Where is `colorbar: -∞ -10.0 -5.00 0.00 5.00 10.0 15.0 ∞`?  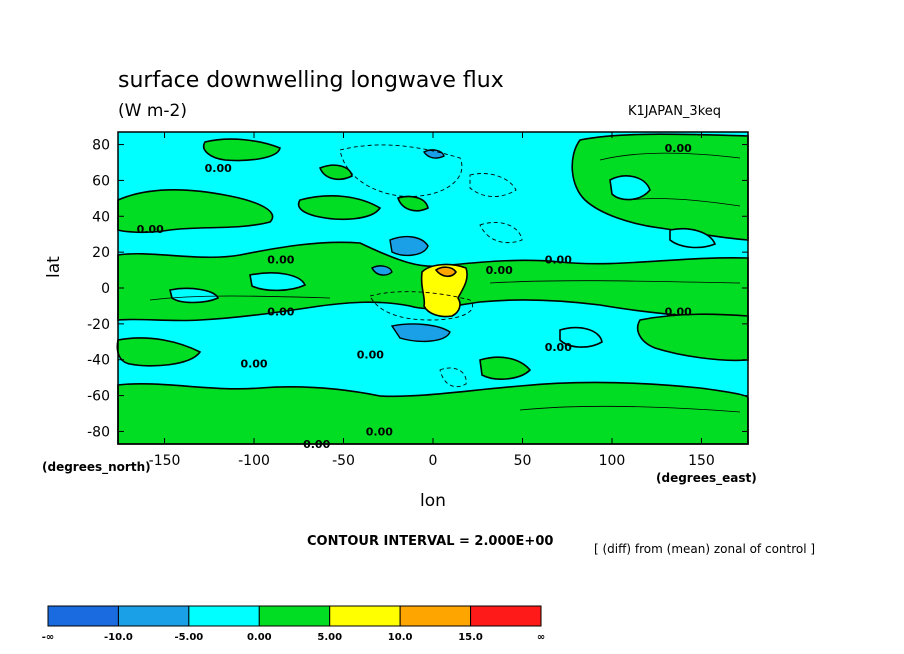 colorbar: -∞ -10.0 -5.00 0.00 5.00 10.0 15.0 ∞ is located at coordinates (293, 624).